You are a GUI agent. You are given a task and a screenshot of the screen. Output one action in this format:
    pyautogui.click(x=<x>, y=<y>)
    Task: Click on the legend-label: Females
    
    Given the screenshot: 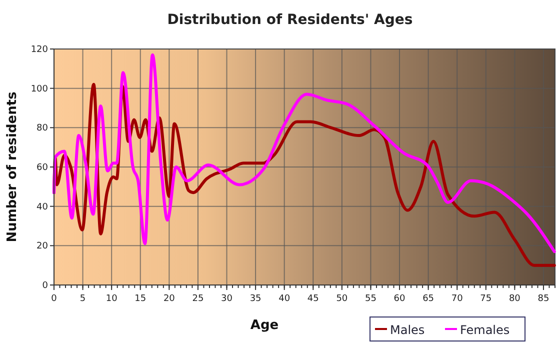 What is the action you would take?
    pyautogui.click(x=485, y=330)
    